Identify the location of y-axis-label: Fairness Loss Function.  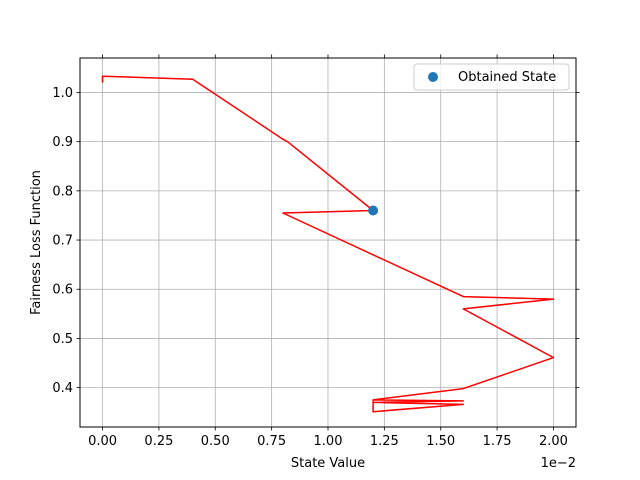
(36, 242).